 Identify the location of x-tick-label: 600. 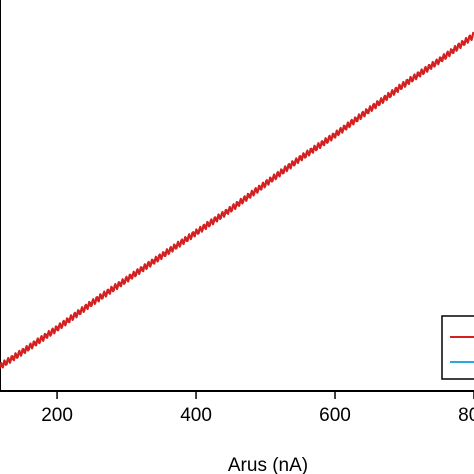
(335, 415).